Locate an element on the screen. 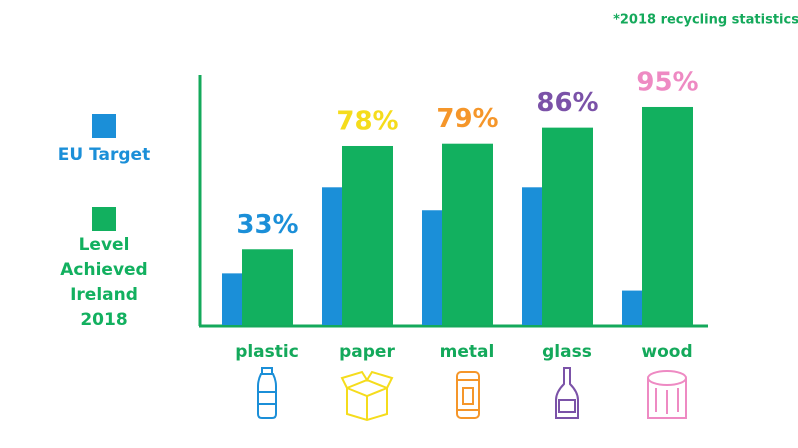 This screenshot has width=798, height=448. data-label: 95% is located at coordinates (667, 82).